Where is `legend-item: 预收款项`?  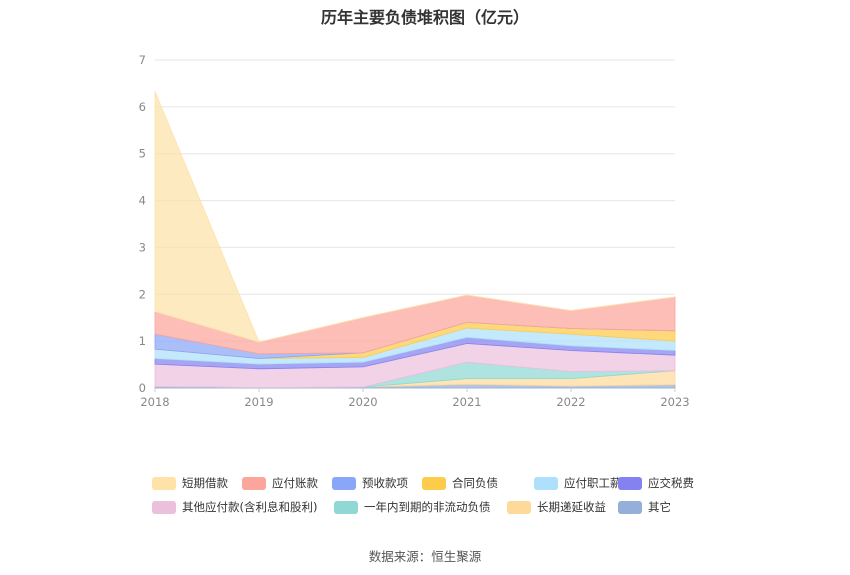
legend-item: 预收款项 is located at coordinates (370, 483).